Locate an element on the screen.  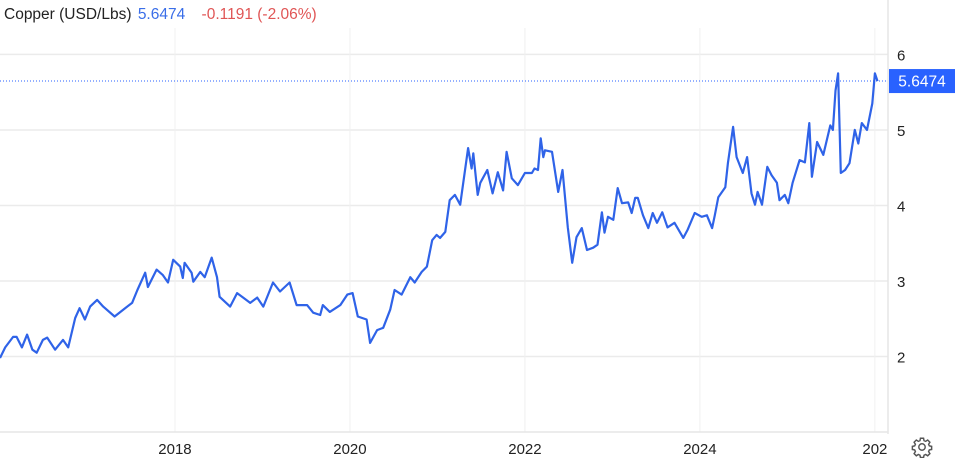
chart-title: Copper (USD/Lbs) 5.6474 -0.1191 (-2.06%) is located at coordinates (160, 15).